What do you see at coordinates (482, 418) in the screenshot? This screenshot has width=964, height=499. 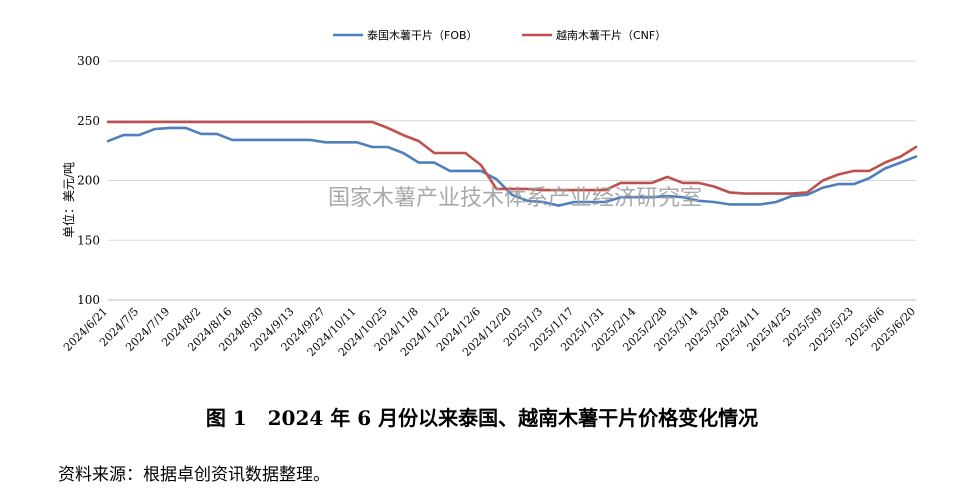 I see `figure-caption: 图 1 2024 年 6 月份以来泰国、越南木薯干片价格变化情况` at bounding box center [482, 418].